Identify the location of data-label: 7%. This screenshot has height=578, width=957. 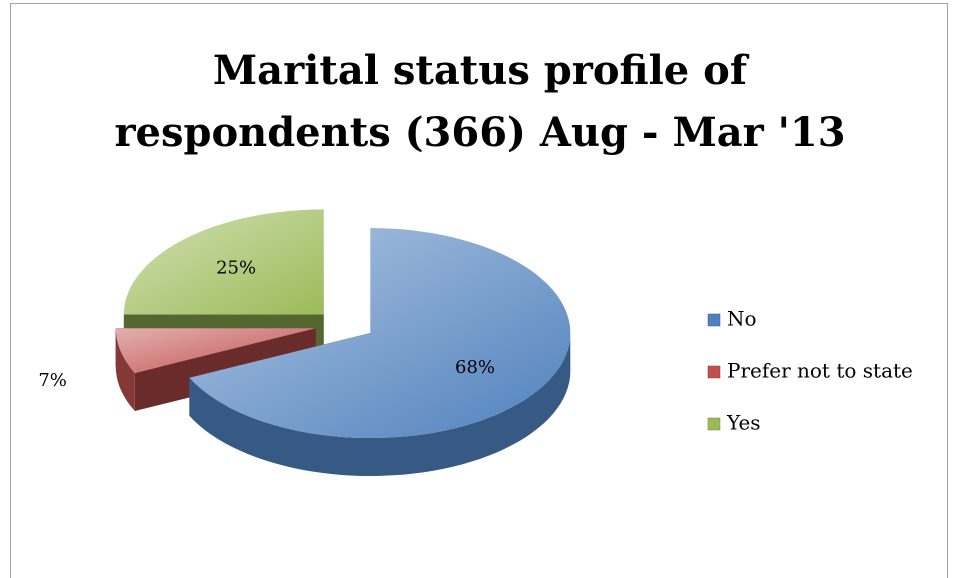
(52, 380).